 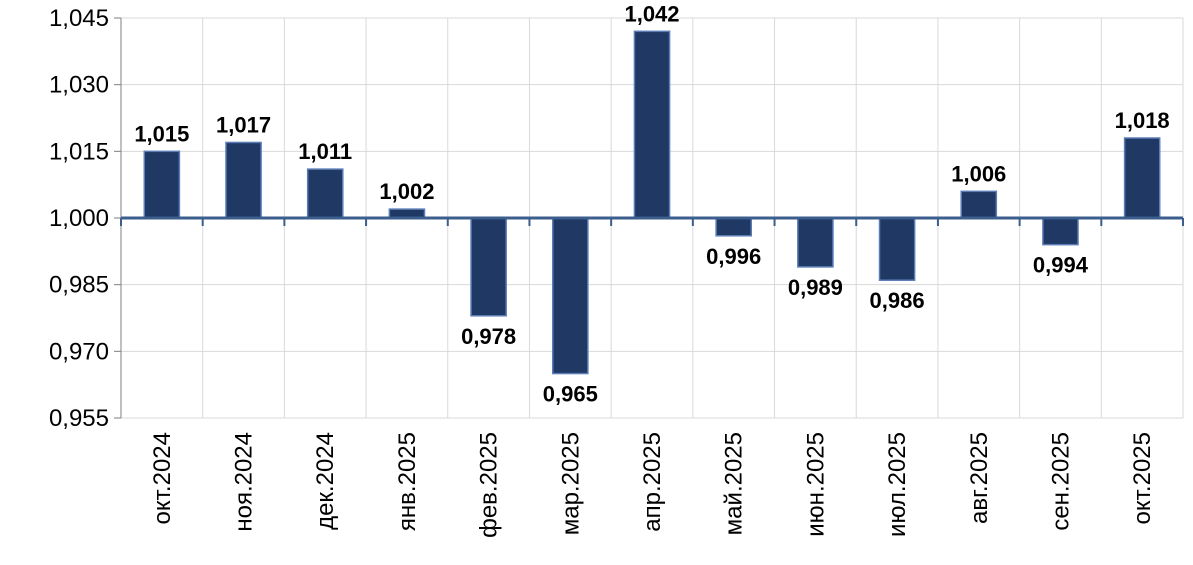 I want to click on data-label: 1,011, so click(x=325, y=151).